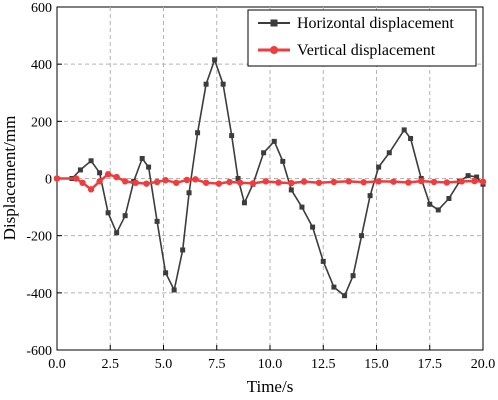 This screenshot has width=498, height=400. What do you see at coordinates (366, 50) in the screenshot?
I see `legend-label-vertical: Vertical displacement` at bounding box center [366, 50].